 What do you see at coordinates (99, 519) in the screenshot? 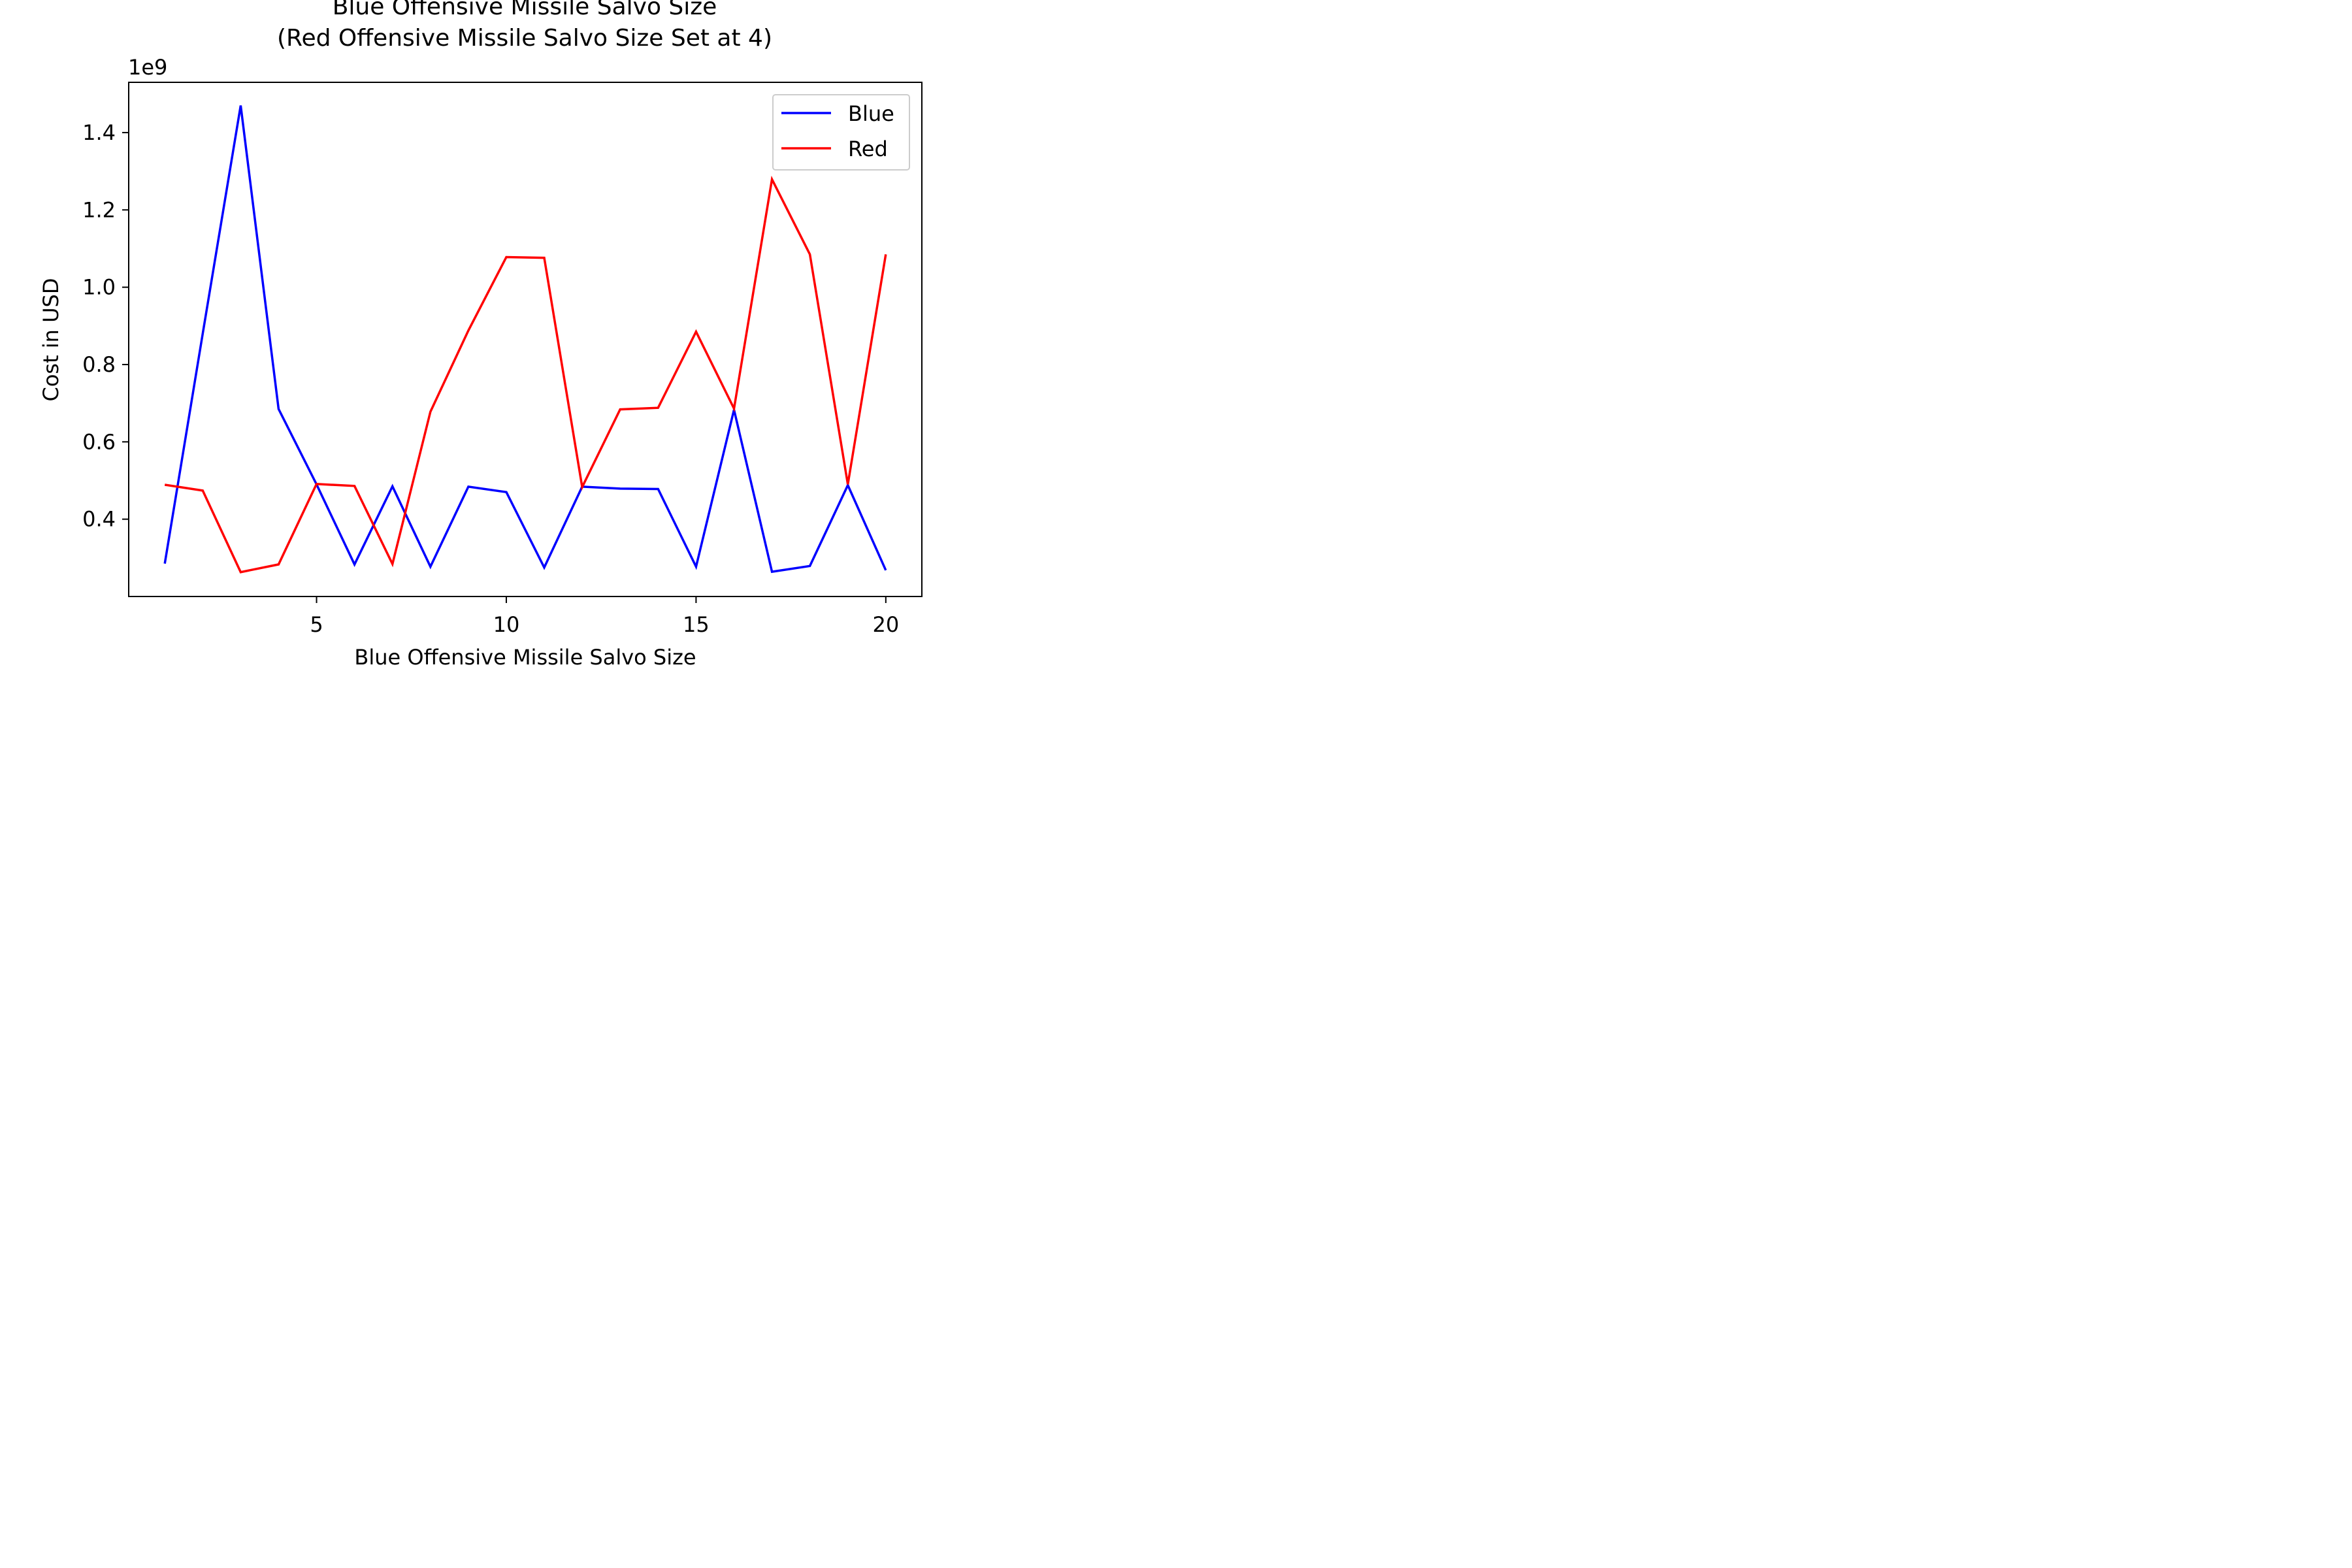
I see `y-tick-label: 0.4` at bounding box center [99, 519].